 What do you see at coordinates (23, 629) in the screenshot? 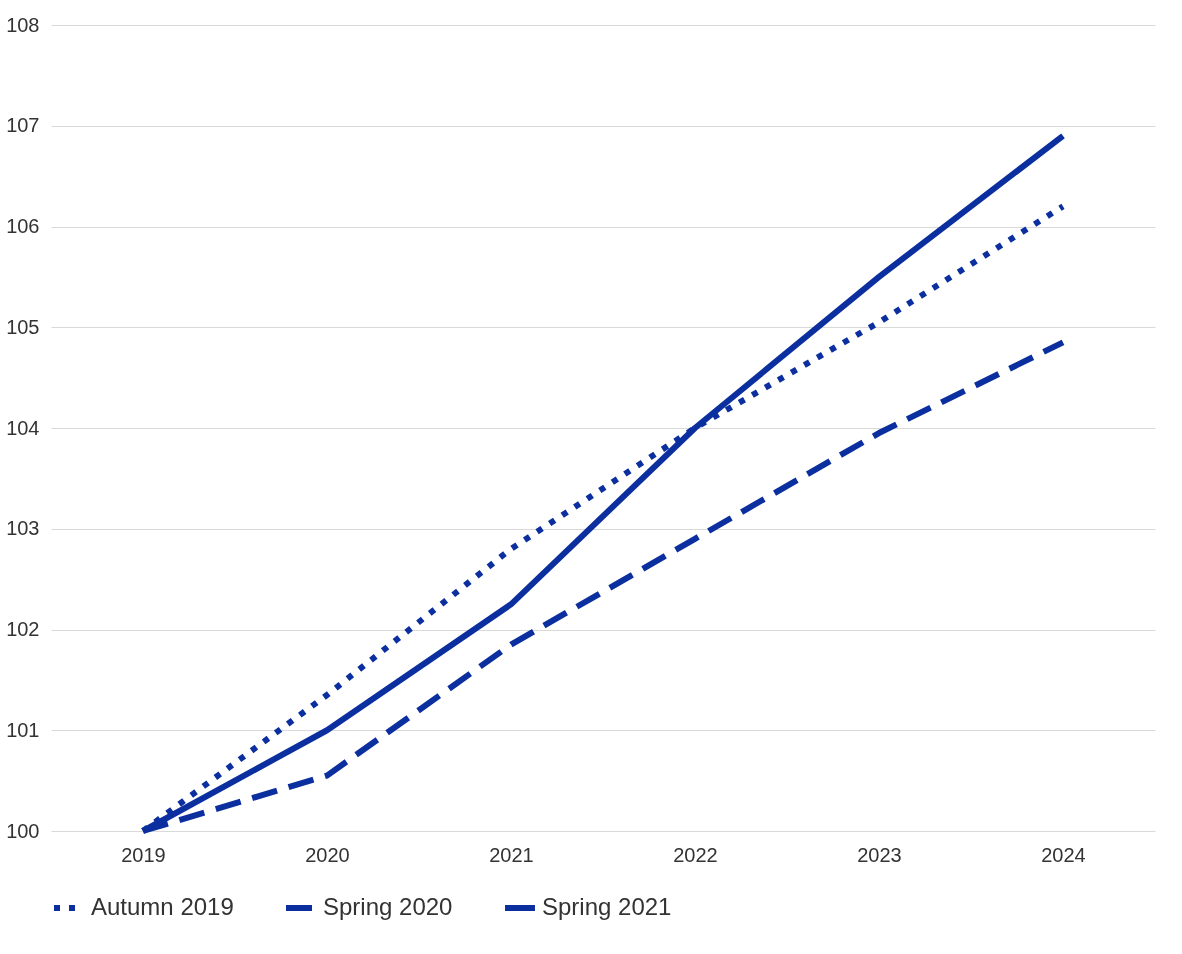
I see `y-tick-label: 102` at bounding box center [23, 629].